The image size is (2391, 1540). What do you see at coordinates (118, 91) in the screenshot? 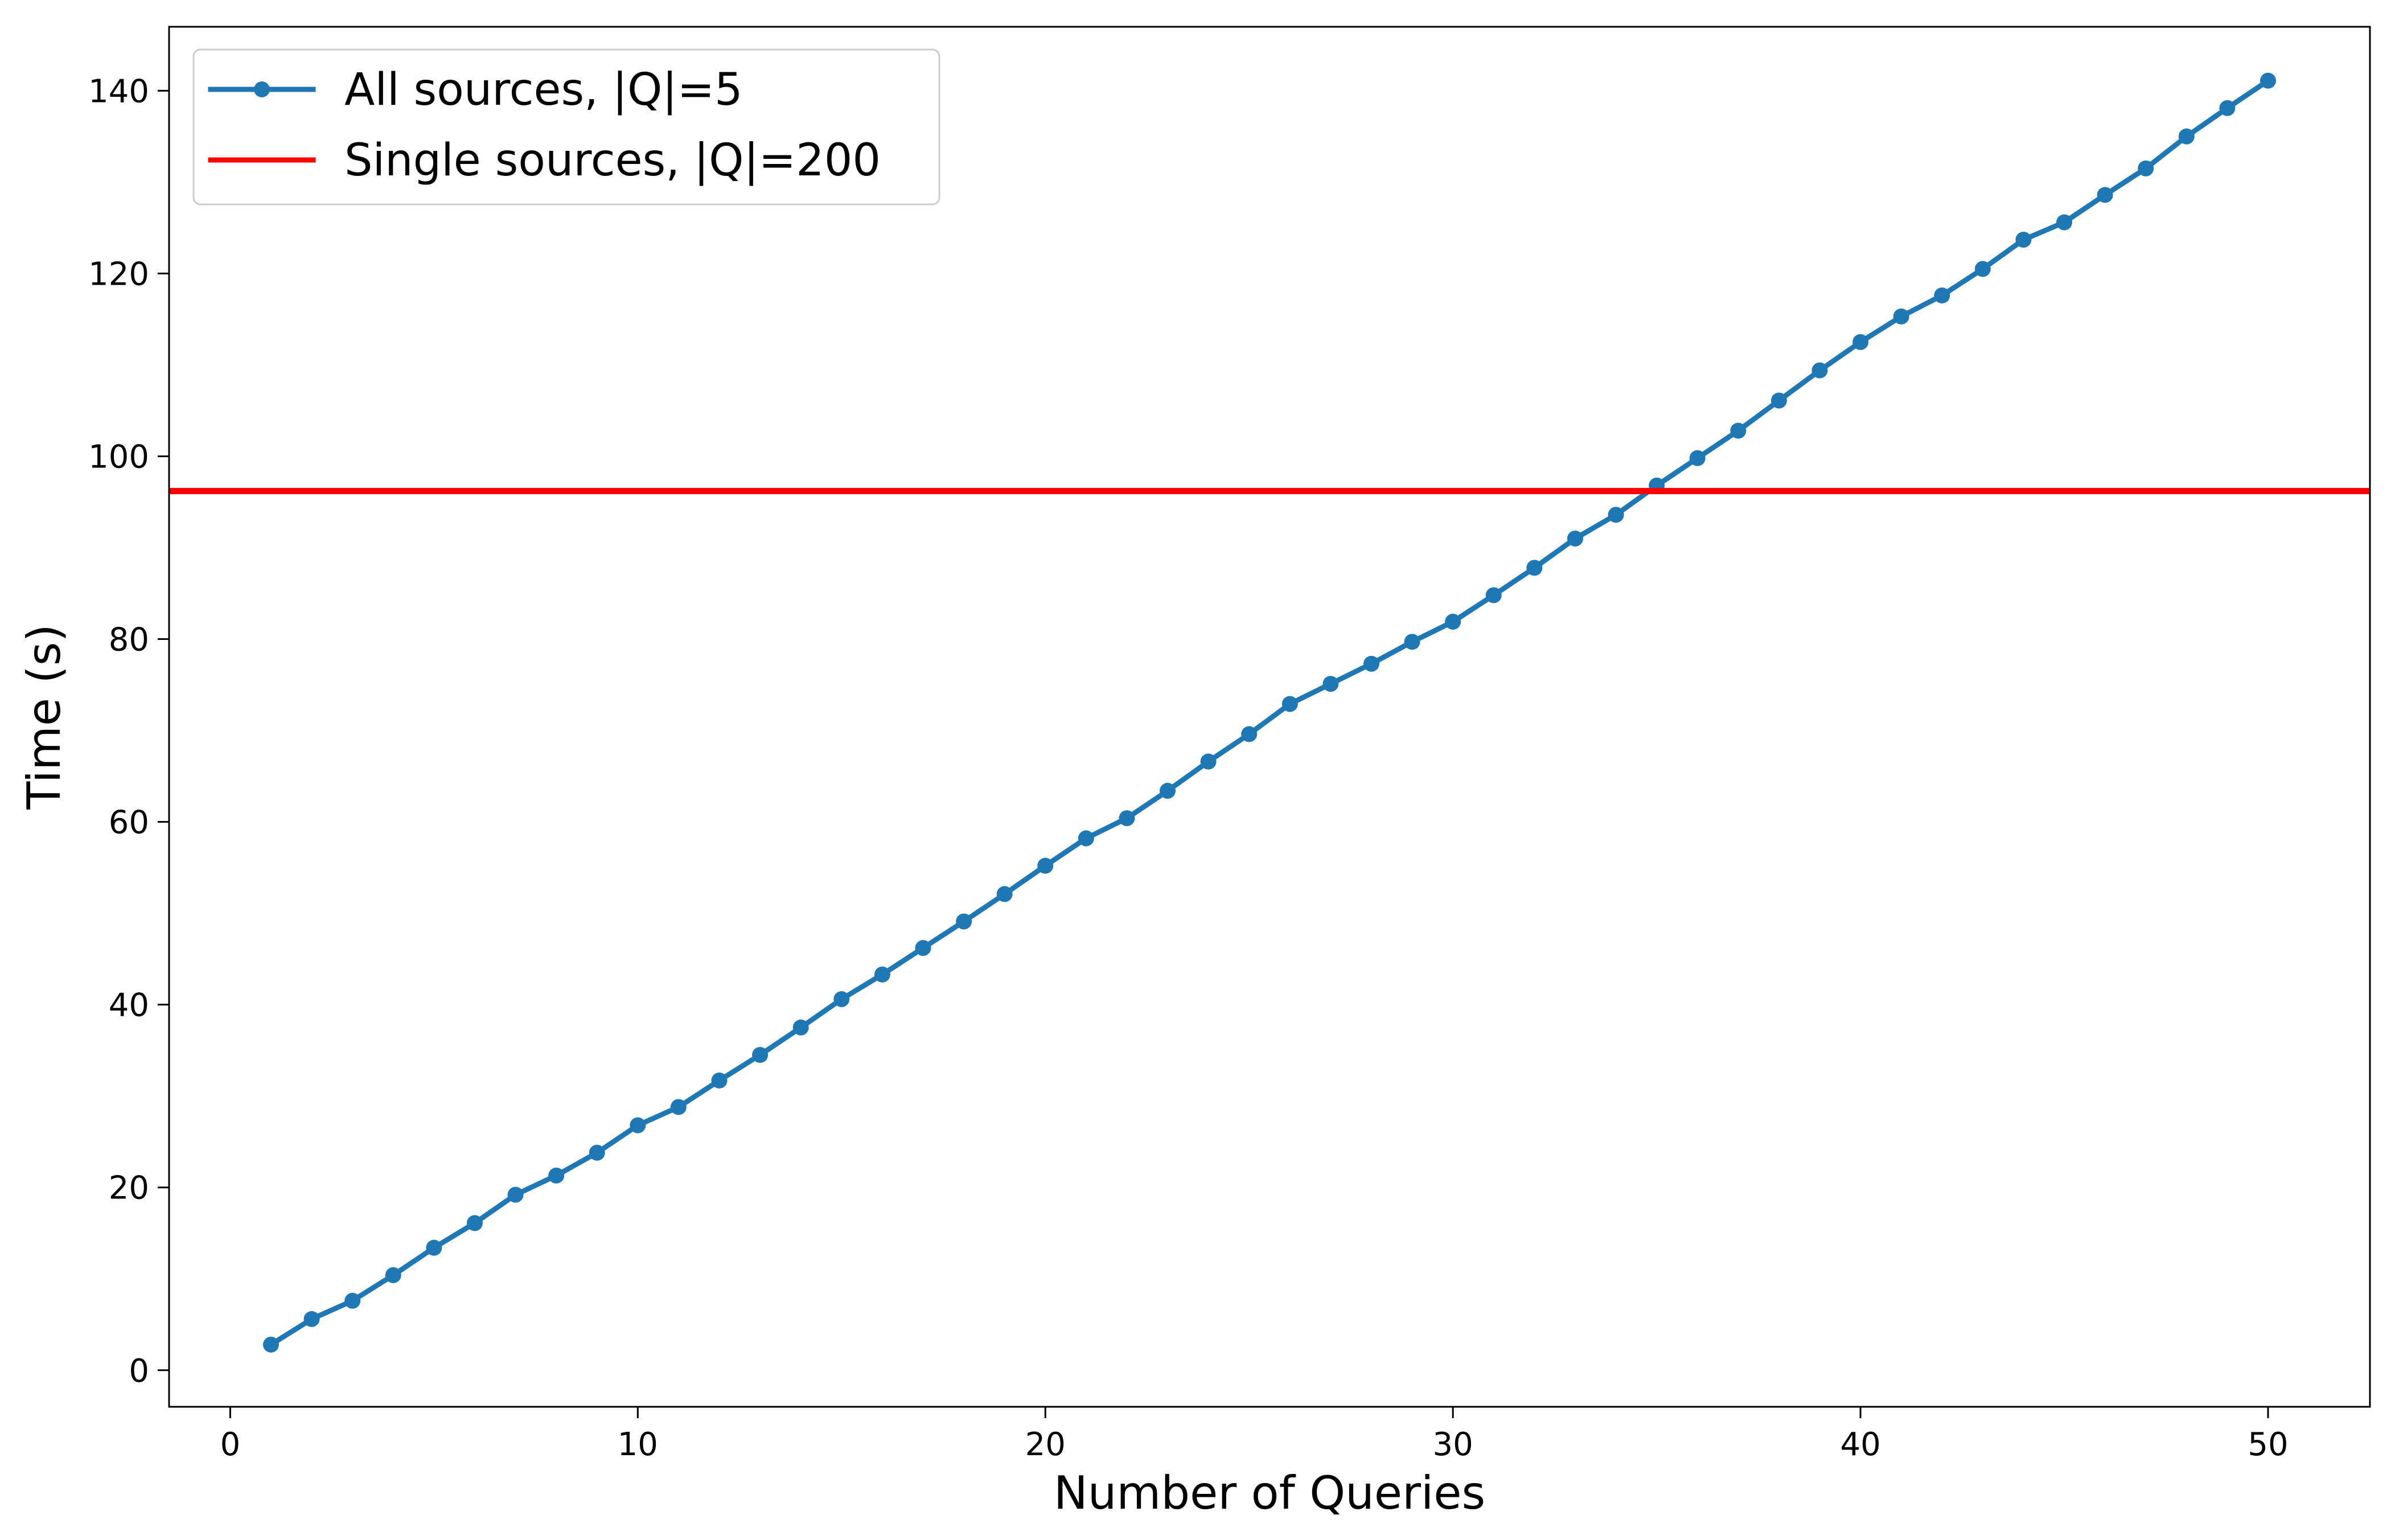
I see `y-tick-label: 140` at bounding box center [118, 91].